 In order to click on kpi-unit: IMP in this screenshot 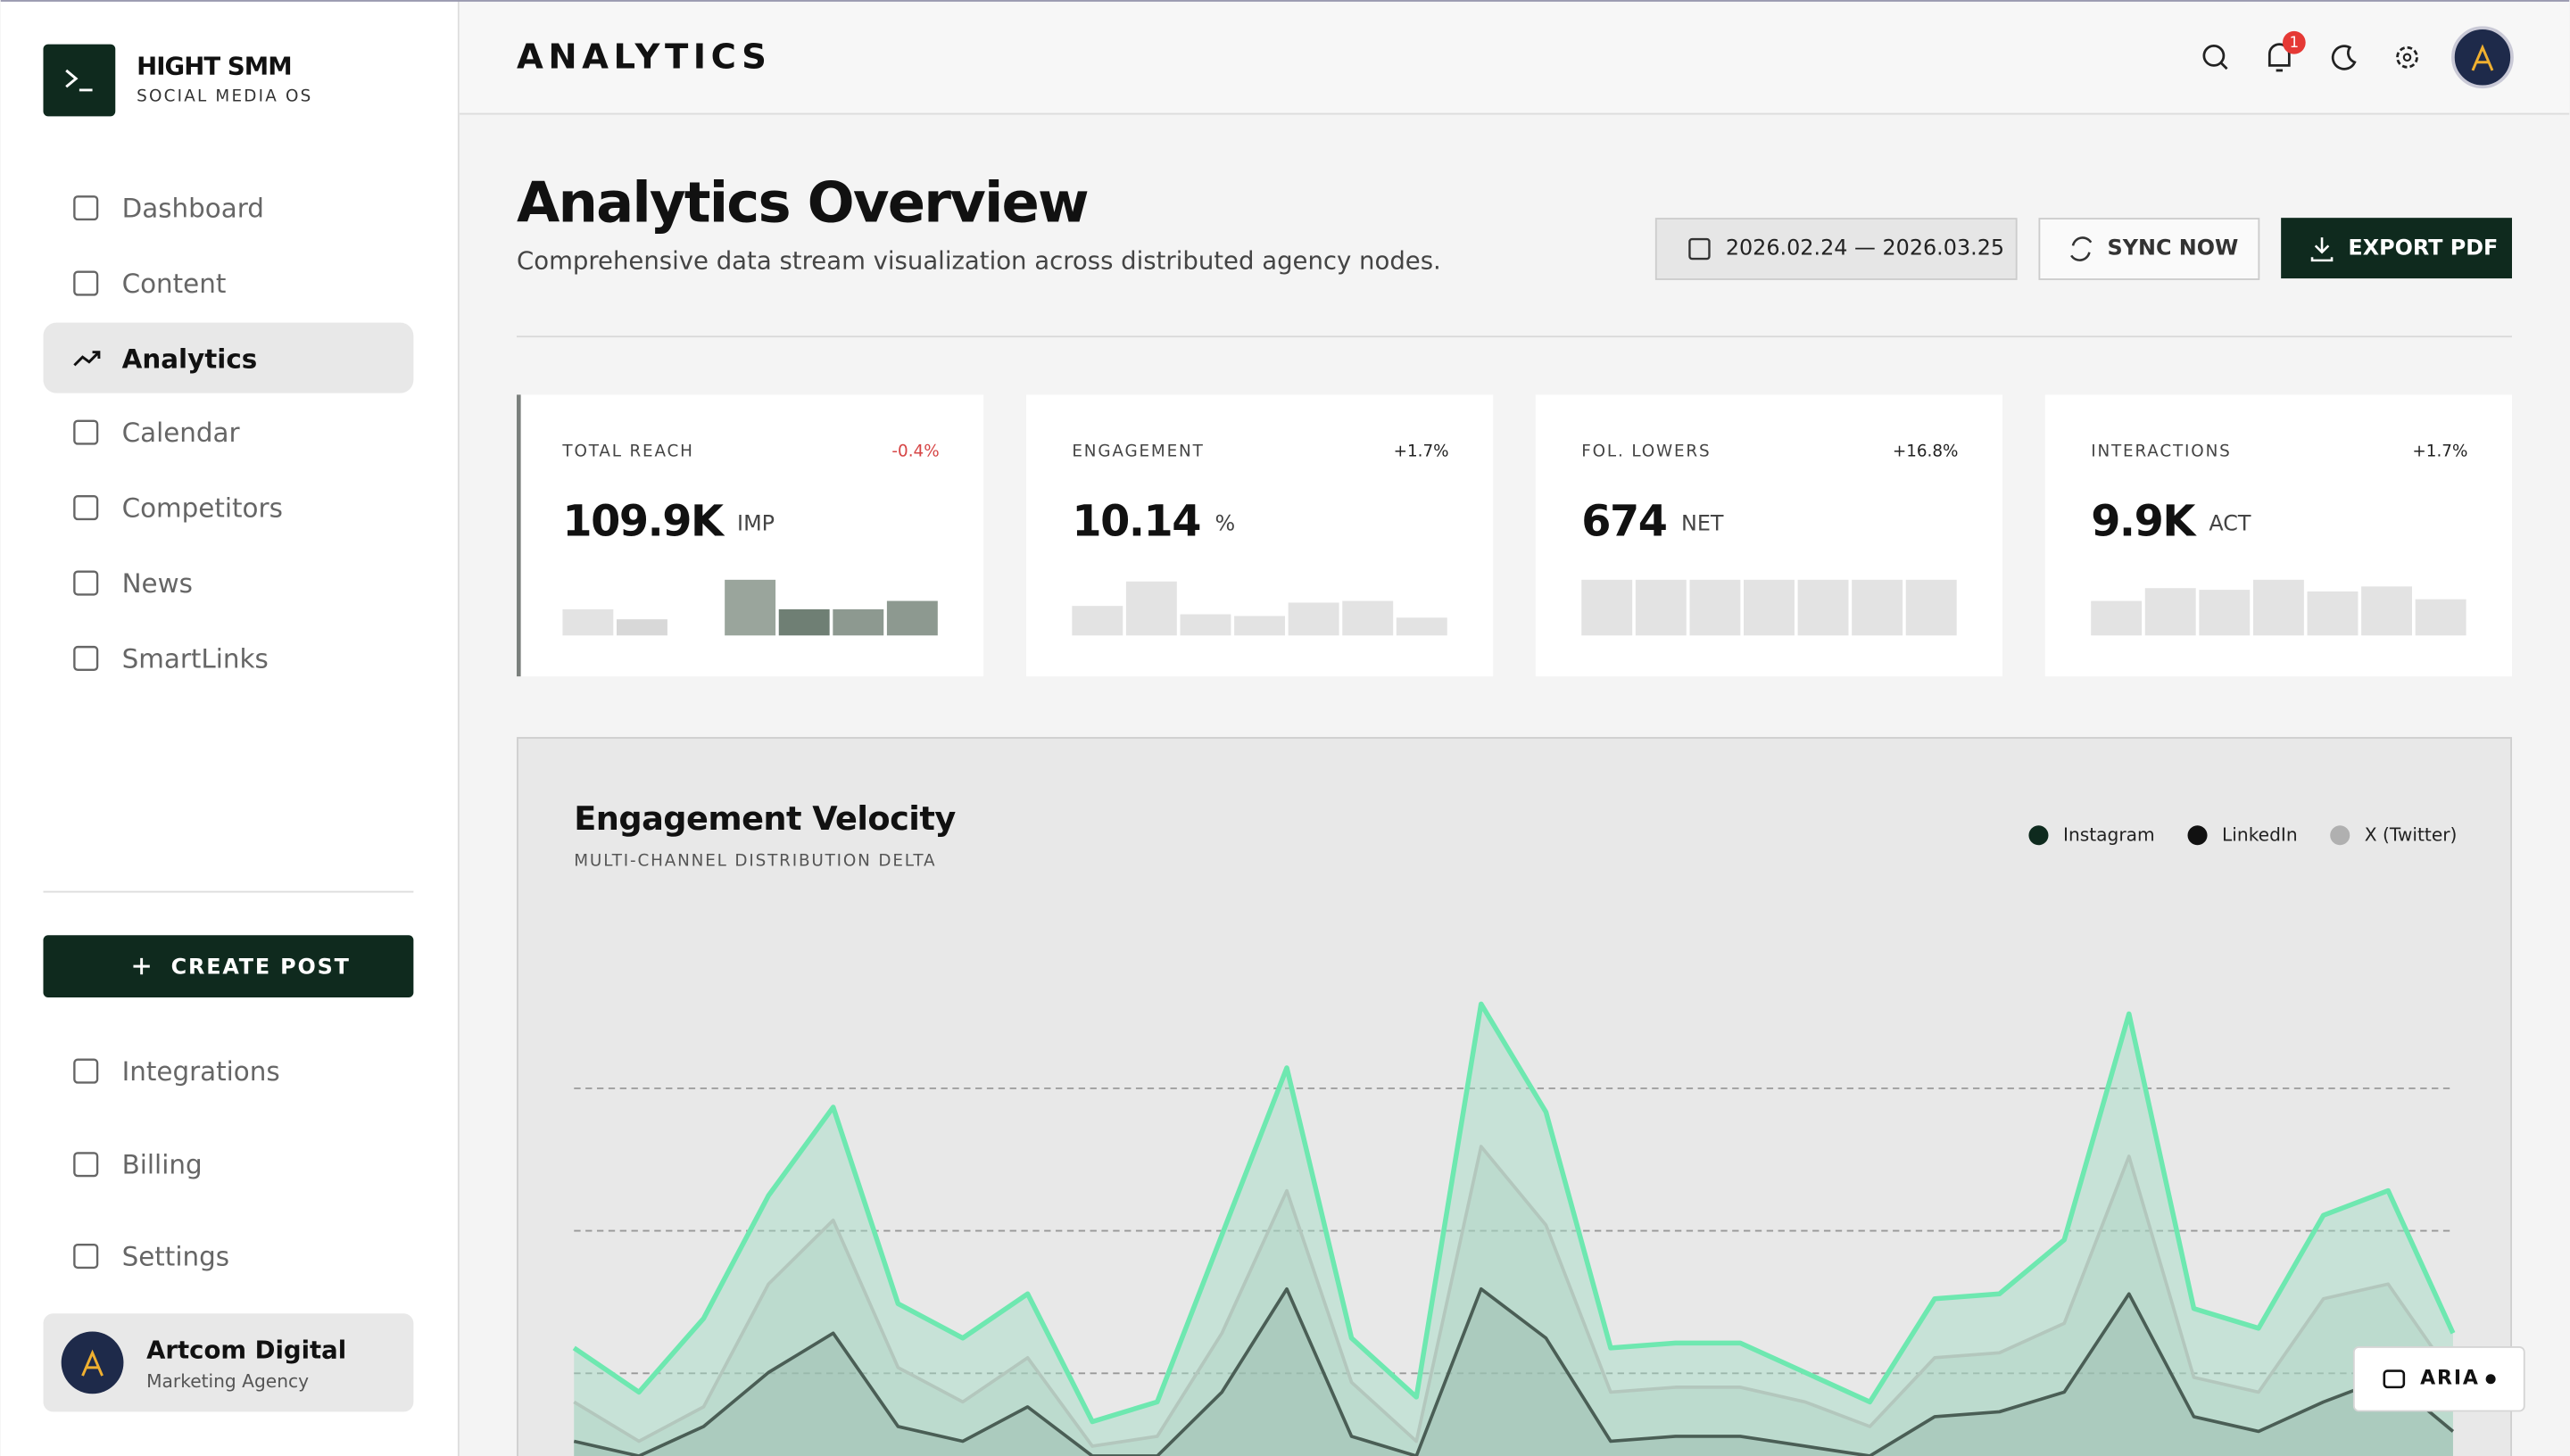, I will do `click(756, 522)`.